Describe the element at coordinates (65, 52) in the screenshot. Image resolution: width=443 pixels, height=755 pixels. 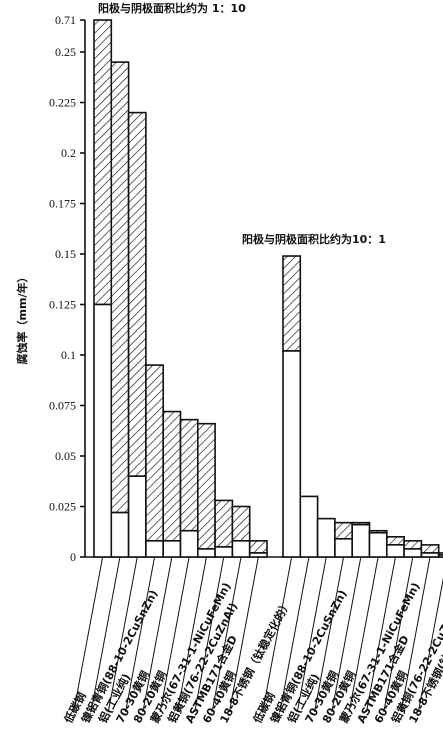
I see `y-tick-label: 0.25` at that location.